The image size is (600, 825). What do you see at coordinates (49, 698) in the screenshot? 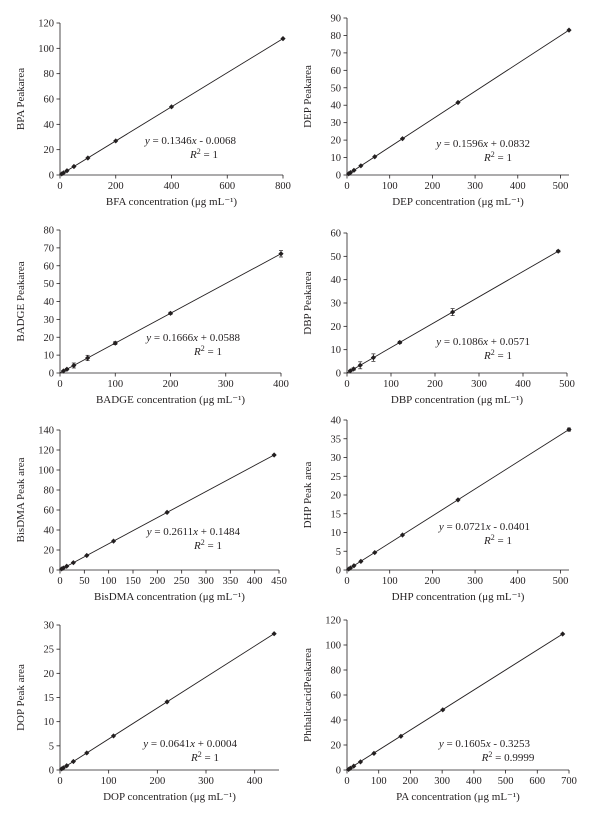
I see `y-tick-label: 15` at bounding box center [49, 698].